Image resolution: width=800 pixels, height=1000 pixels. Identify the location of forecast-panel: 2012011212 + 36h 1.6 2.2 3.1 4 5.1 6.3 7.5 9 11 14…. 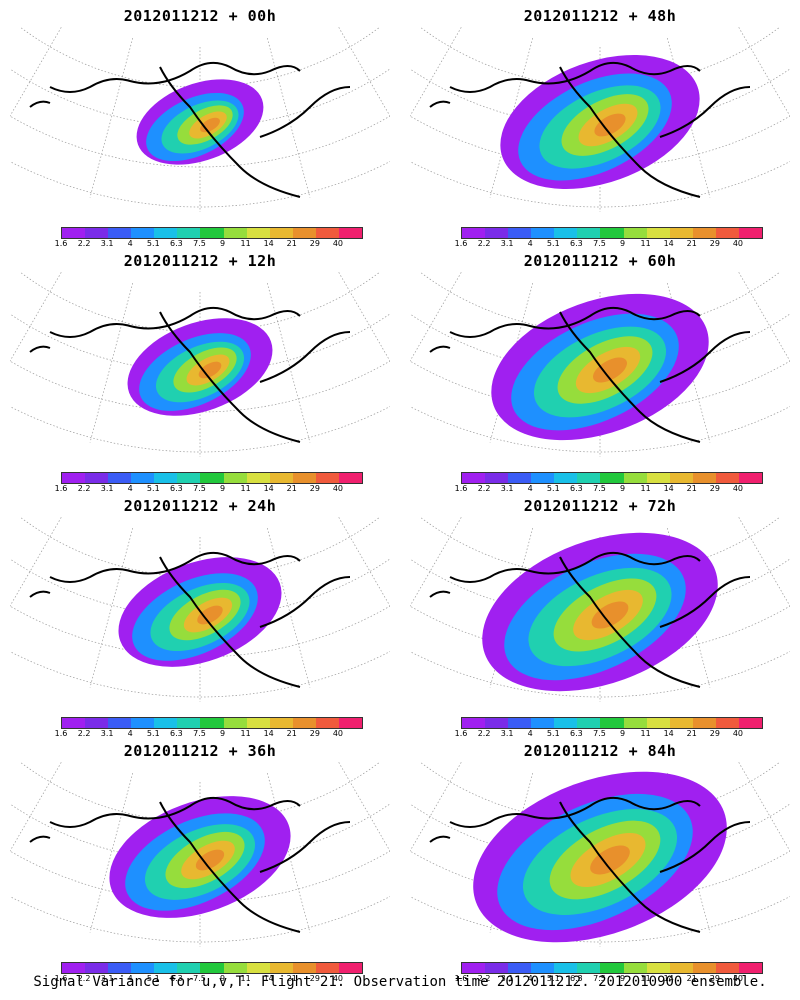
(200, 862).